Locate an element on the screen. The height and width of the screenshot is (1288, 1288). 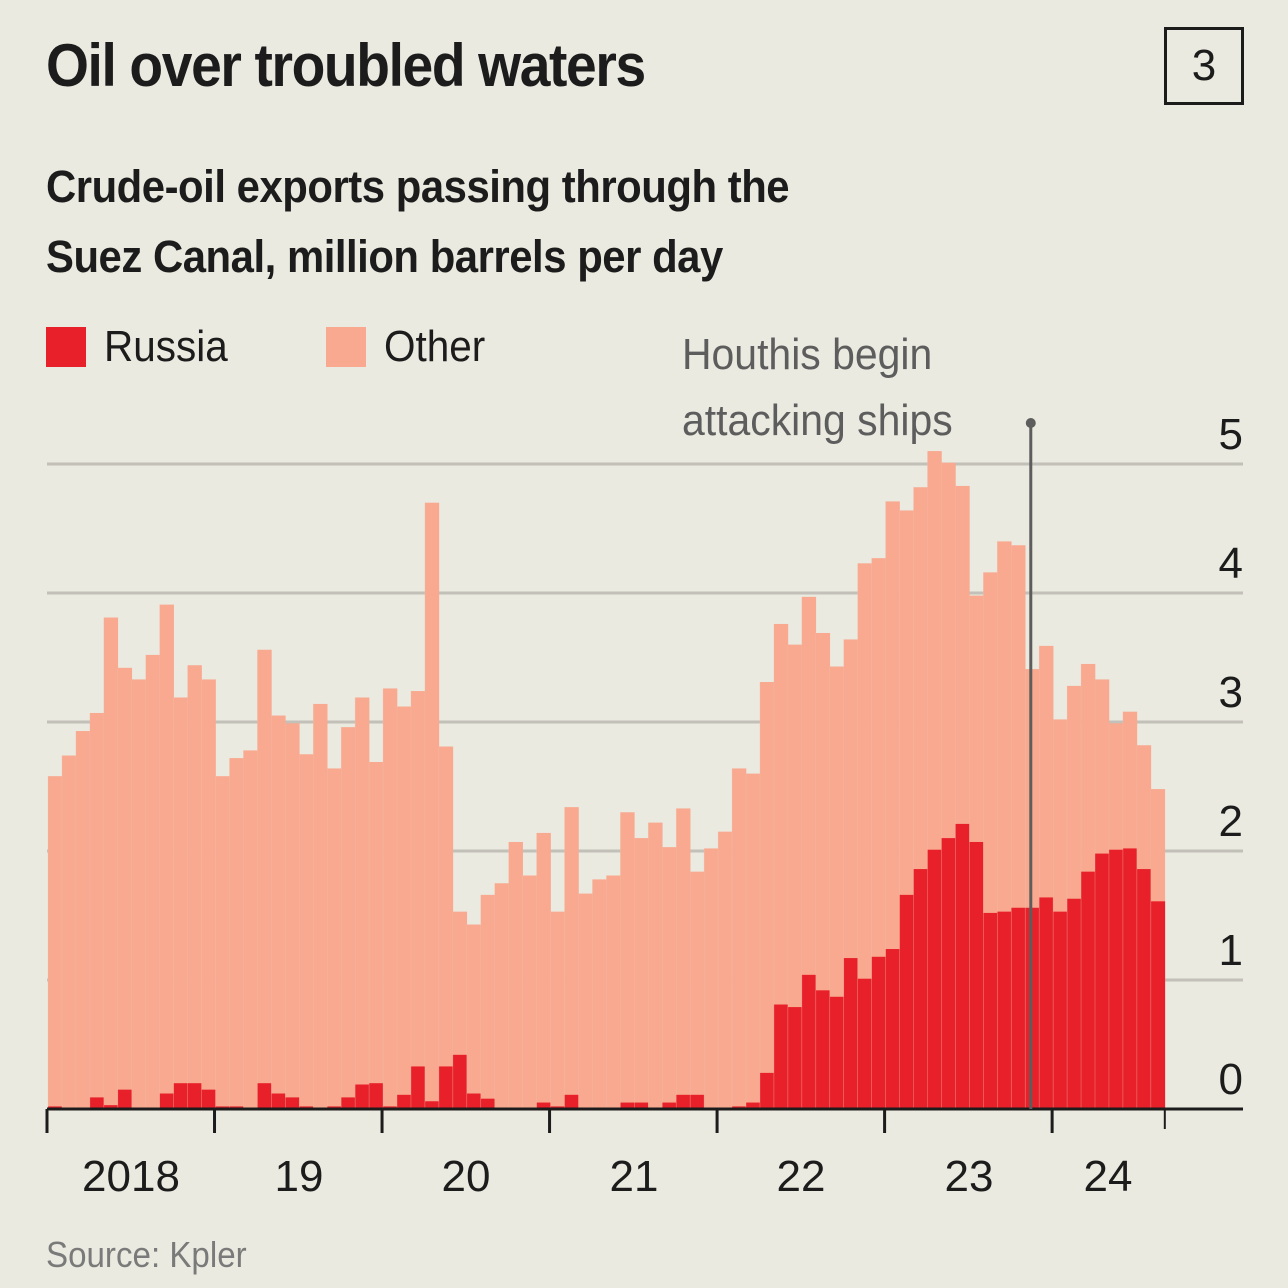
annotation-line-1: Houthis begin is located at coordinates (807, 354).